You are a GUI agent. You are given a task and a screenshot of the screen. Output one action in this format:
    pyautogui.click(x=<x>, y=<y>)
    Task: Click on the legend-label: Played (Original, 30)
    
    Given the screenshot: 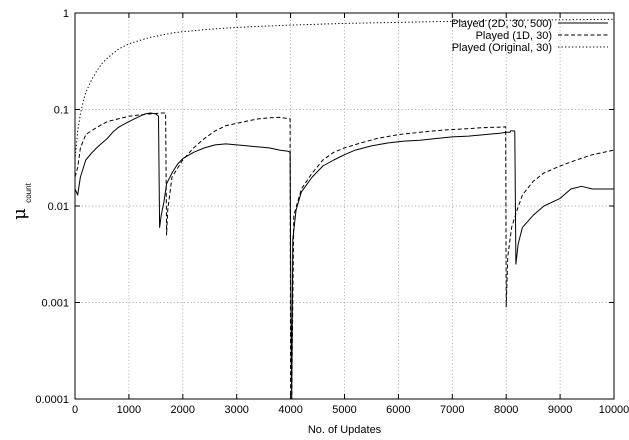 What is the action you would take?
    pyautogui.click(x=502, y=48)
    